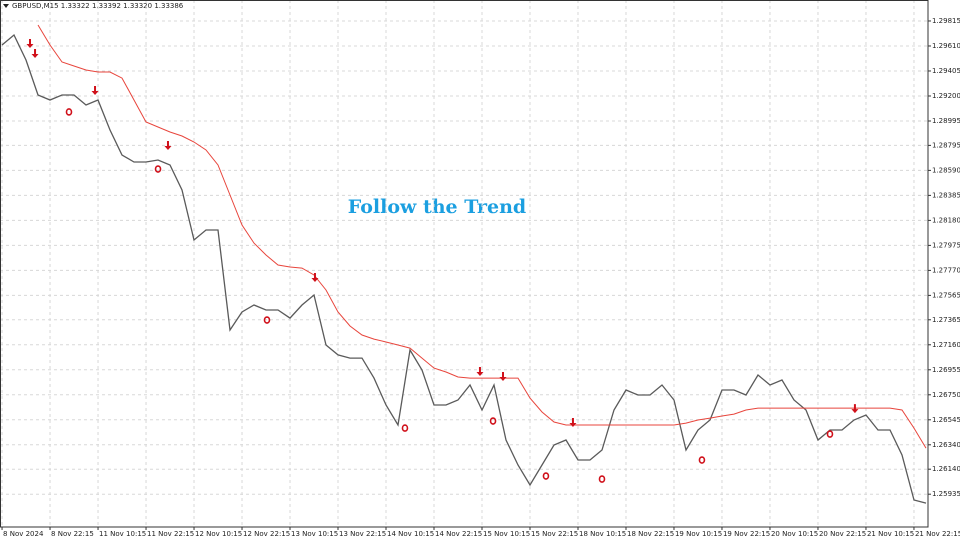 The image size is (960, 544). What do you see at coordinates (946, 145) in the screenshot?
I see `y-tick-label: 1.28795` at bounding box center [946, 145].